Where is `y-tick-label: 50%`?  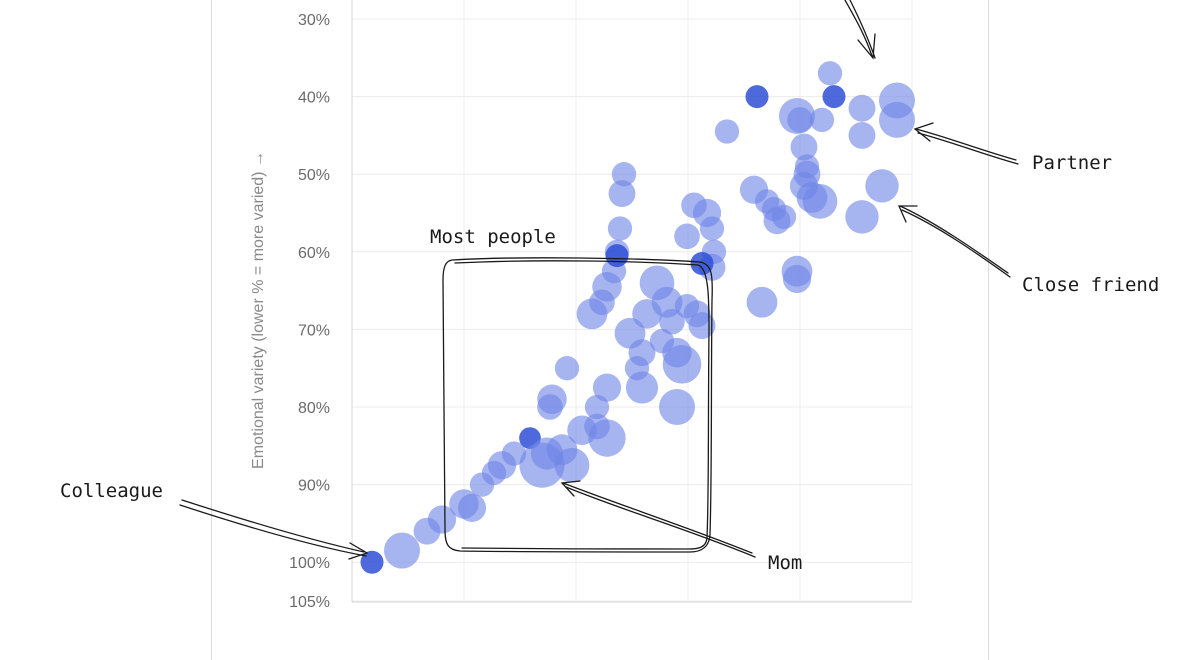 y-tick-label: 50% is located at coordinates (314, 175).